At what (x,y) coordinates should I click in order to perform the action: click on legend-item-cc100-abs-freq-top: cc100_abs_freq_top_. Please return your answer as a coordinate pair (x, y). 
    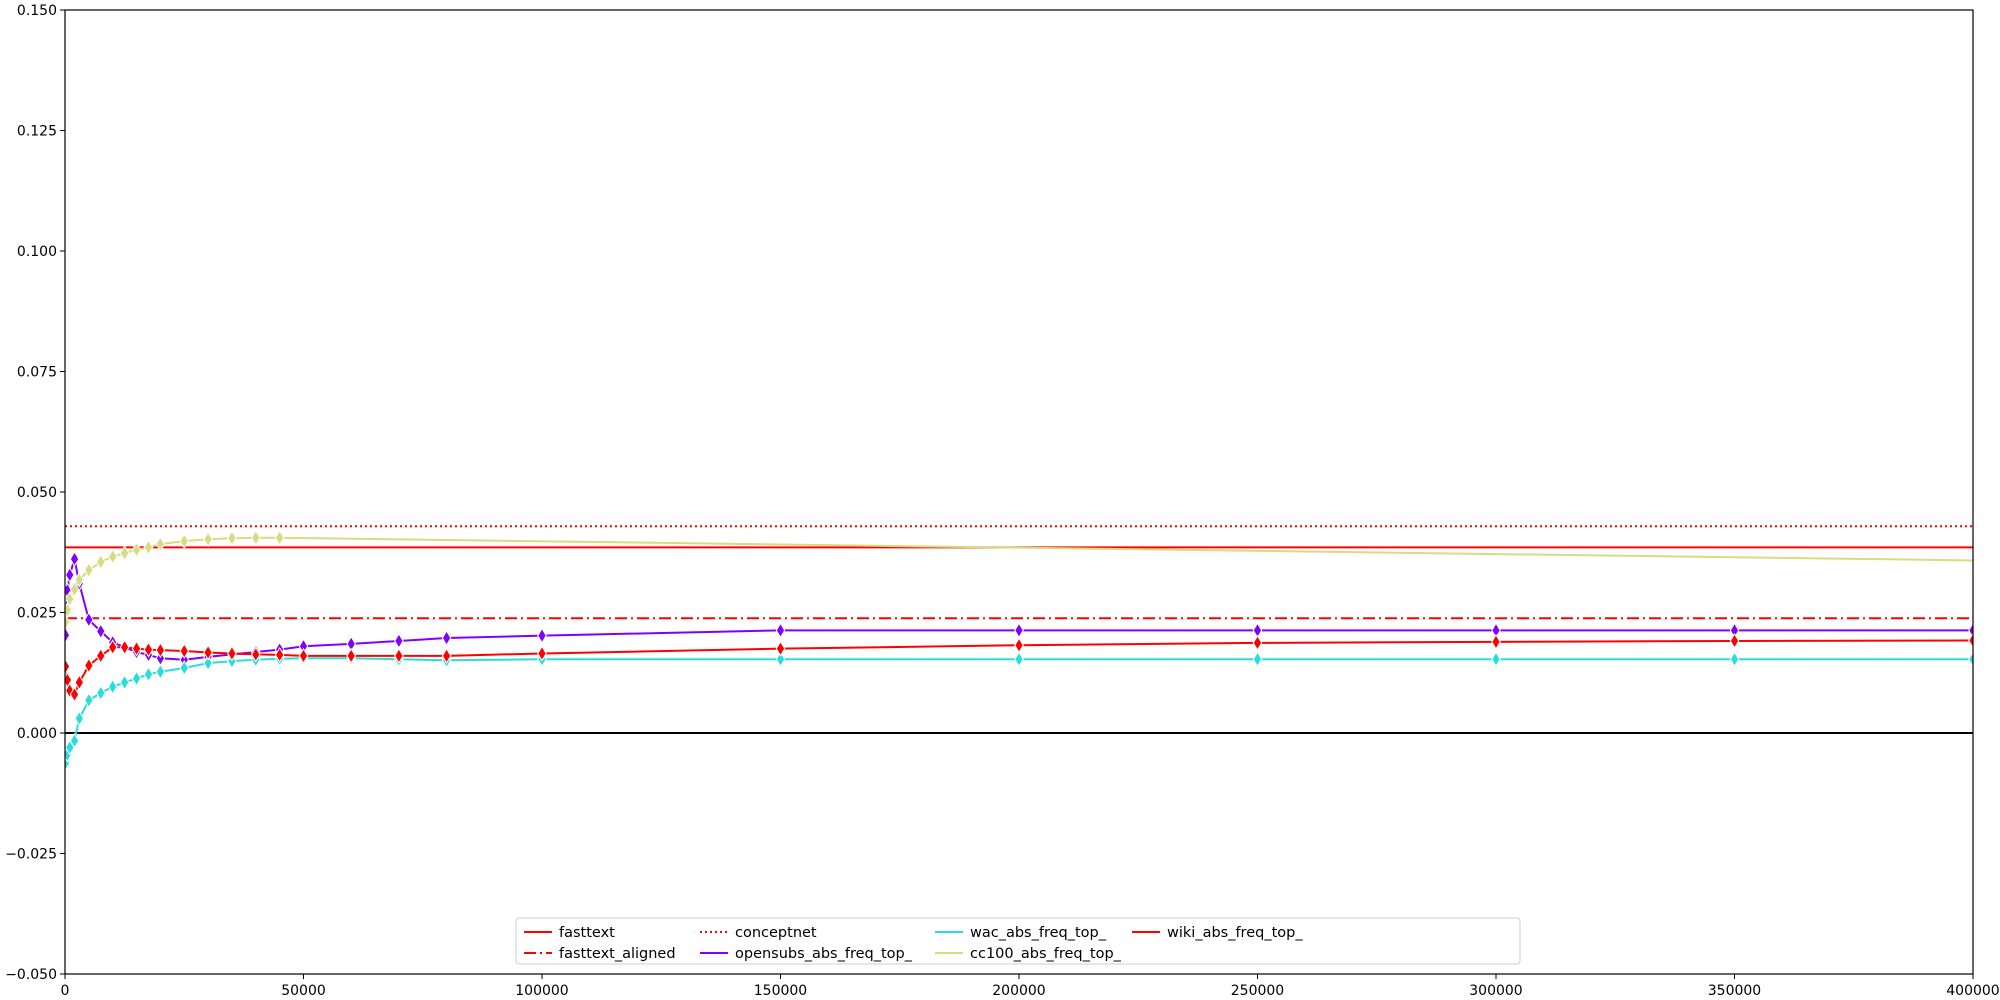
    Looking at the image, I should click on (1028, 954).